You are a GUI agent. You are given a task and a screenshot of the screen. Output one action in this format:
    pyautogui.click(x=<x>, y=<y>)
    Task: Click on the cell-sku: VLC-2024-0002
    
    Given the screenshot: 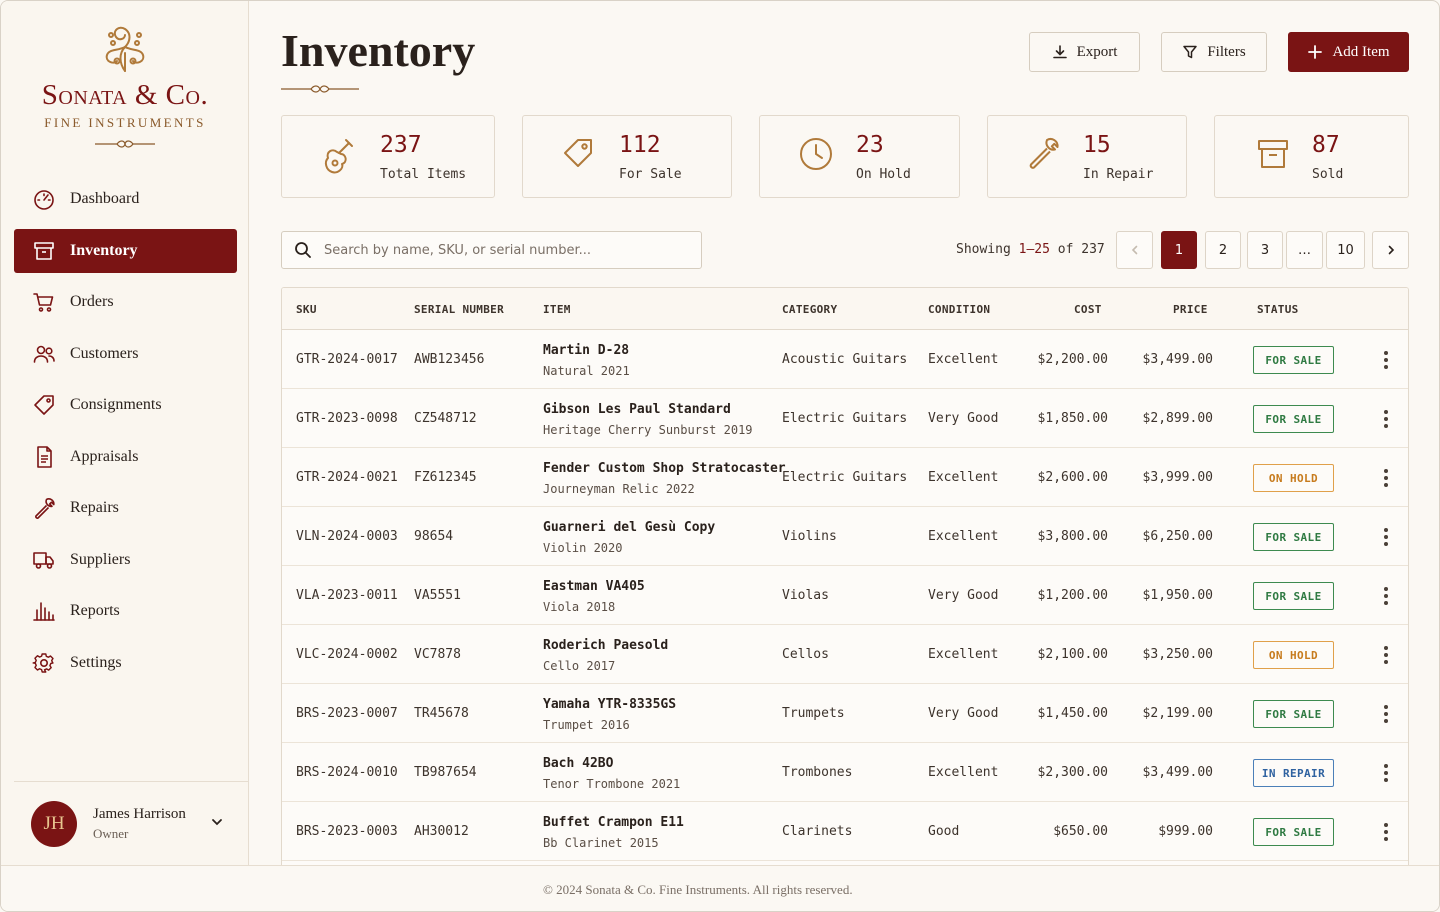 What is the action you would take?
    pyautogui.click(x=347, y=654)
    